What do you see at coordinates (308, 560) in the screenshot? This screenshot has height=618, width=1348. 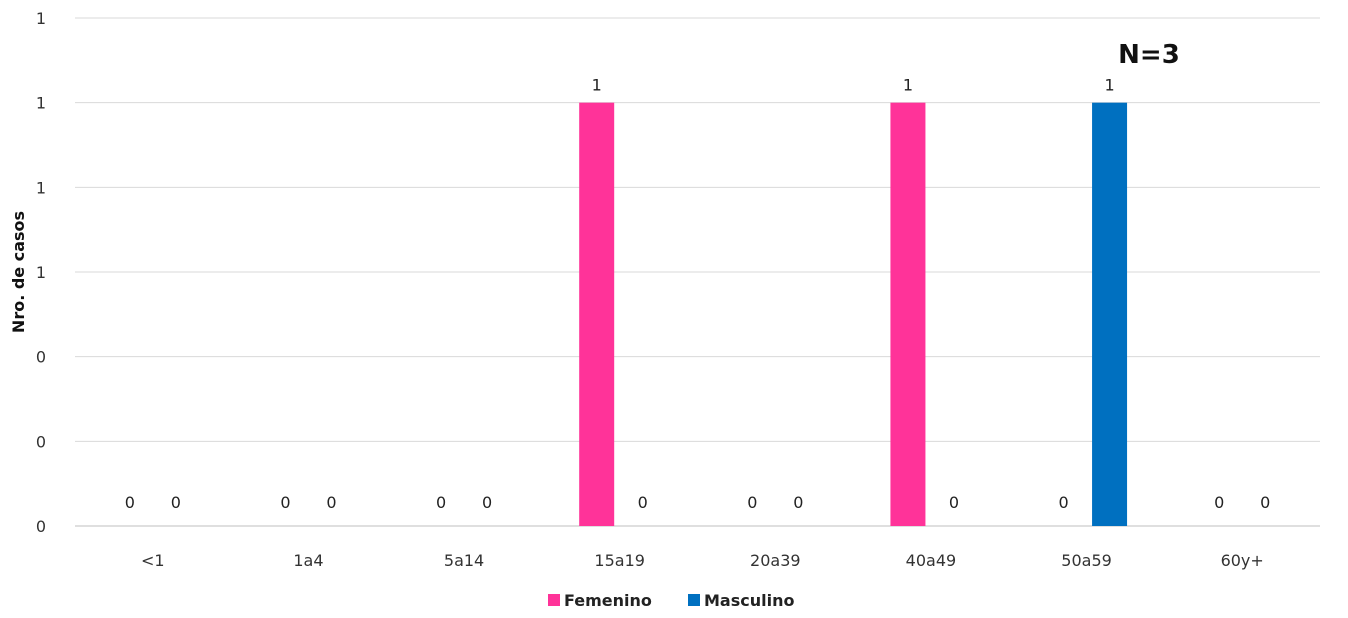 I see `x-tick-label: 1a4` at bounding box center [308, 560].